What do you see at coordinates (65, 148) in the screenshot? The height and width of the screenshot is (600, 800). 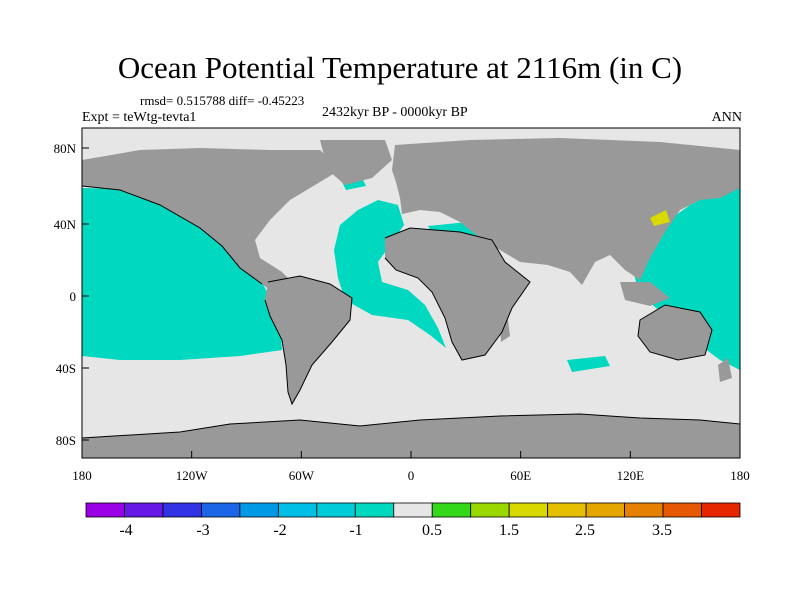 I see `lat-tick-label: 80N` at bounding box center [65, 148].